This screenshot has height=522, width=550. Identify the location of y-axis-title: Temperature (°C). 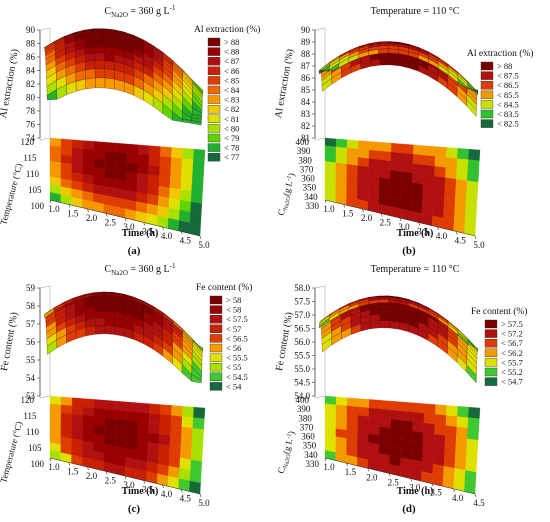
(12, 452).